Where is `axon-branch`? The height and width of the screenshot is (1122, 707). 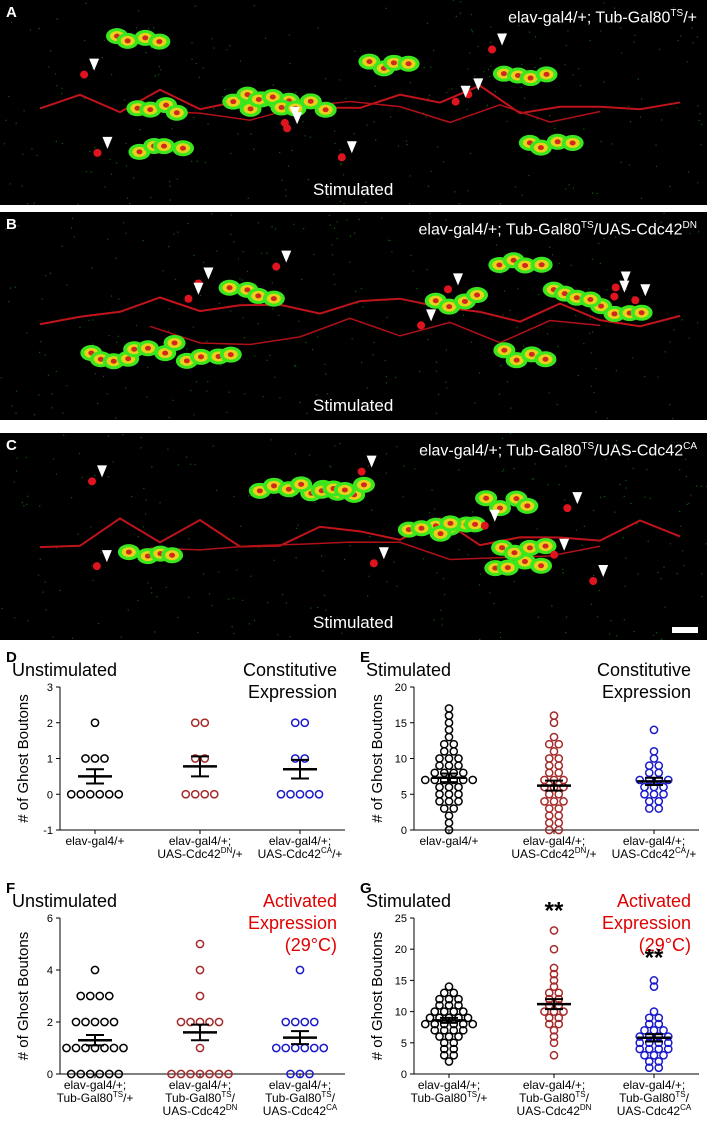
axon-branch is located at coordinates (375, 331).